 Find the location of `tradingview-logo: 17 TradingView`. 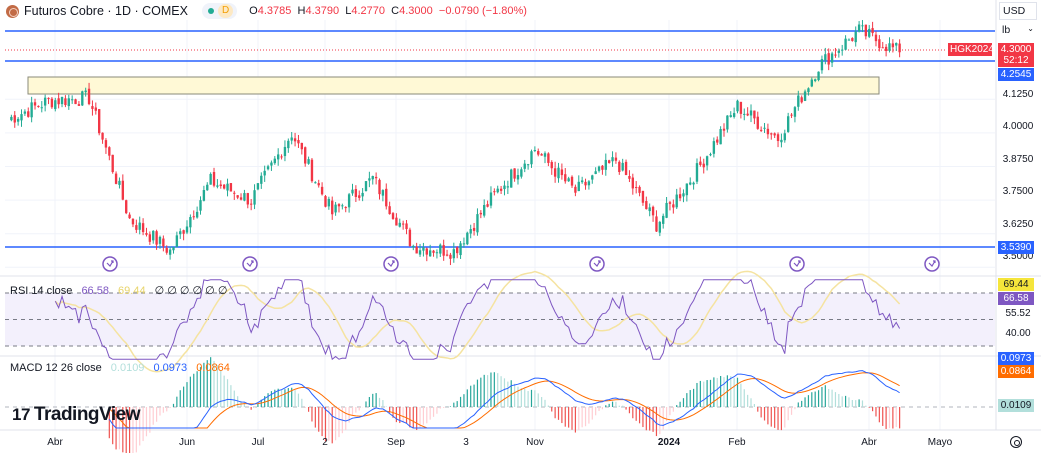

tradingview-logo: 17 TradingView is located at coordinates (76, 415).